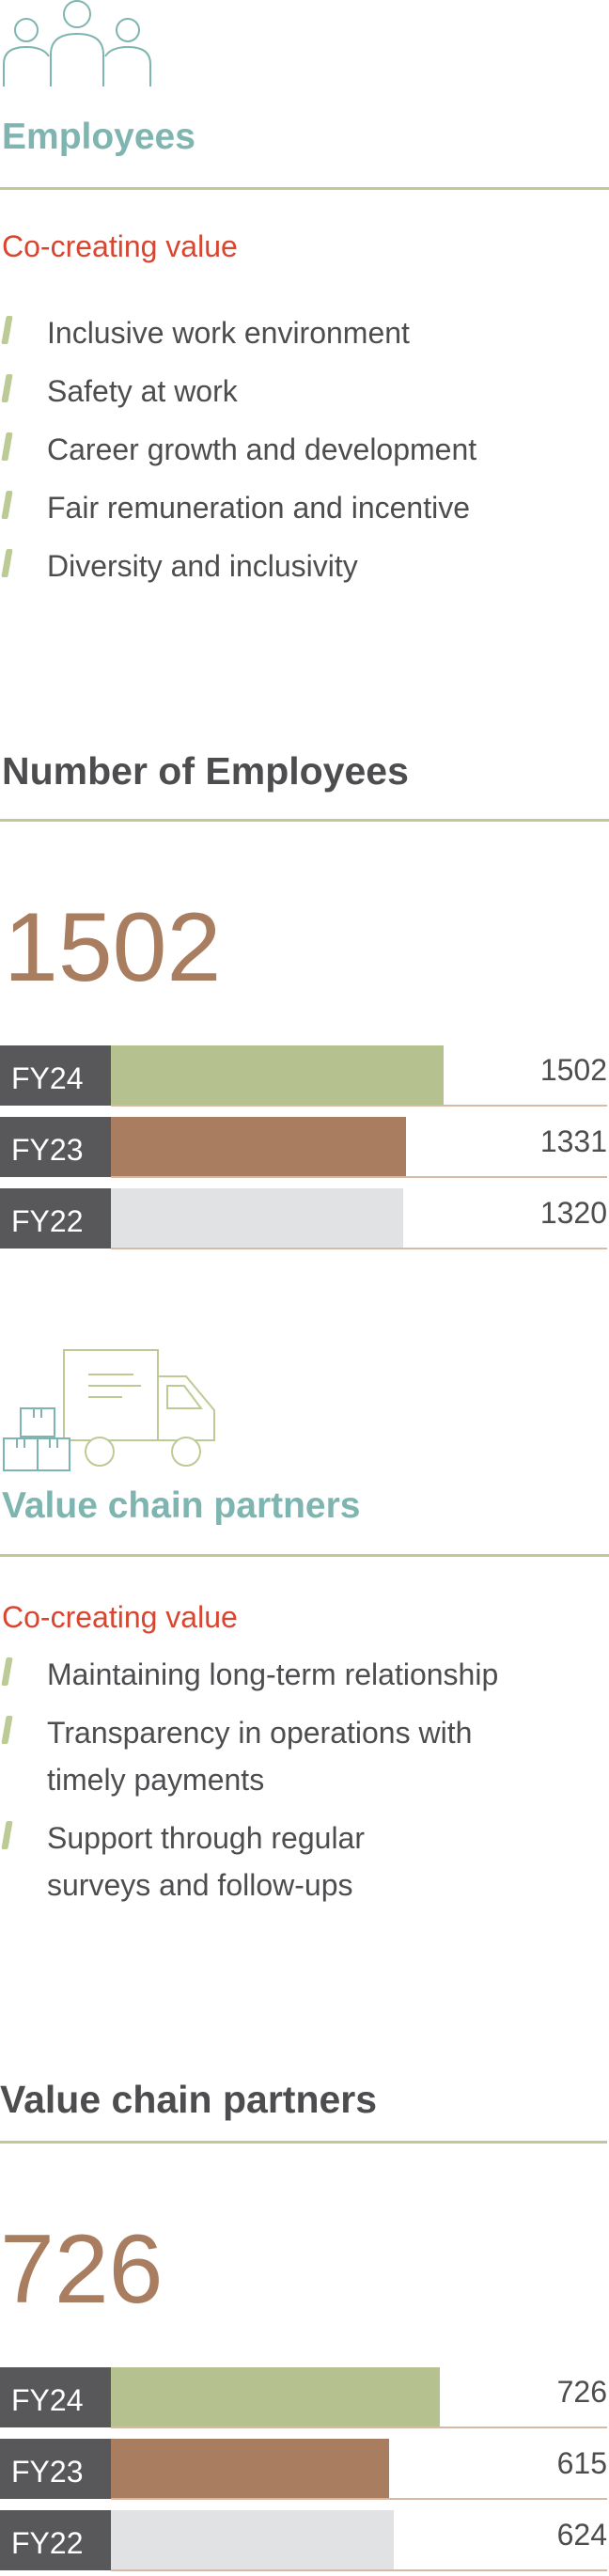 The height and width of the screenshot is (2576, 609). What do you see at coordinates (260, 1733) in the screenshot?
I see `bullet-text-line: Transparency in operations with` at bounding box center [260, 1733].